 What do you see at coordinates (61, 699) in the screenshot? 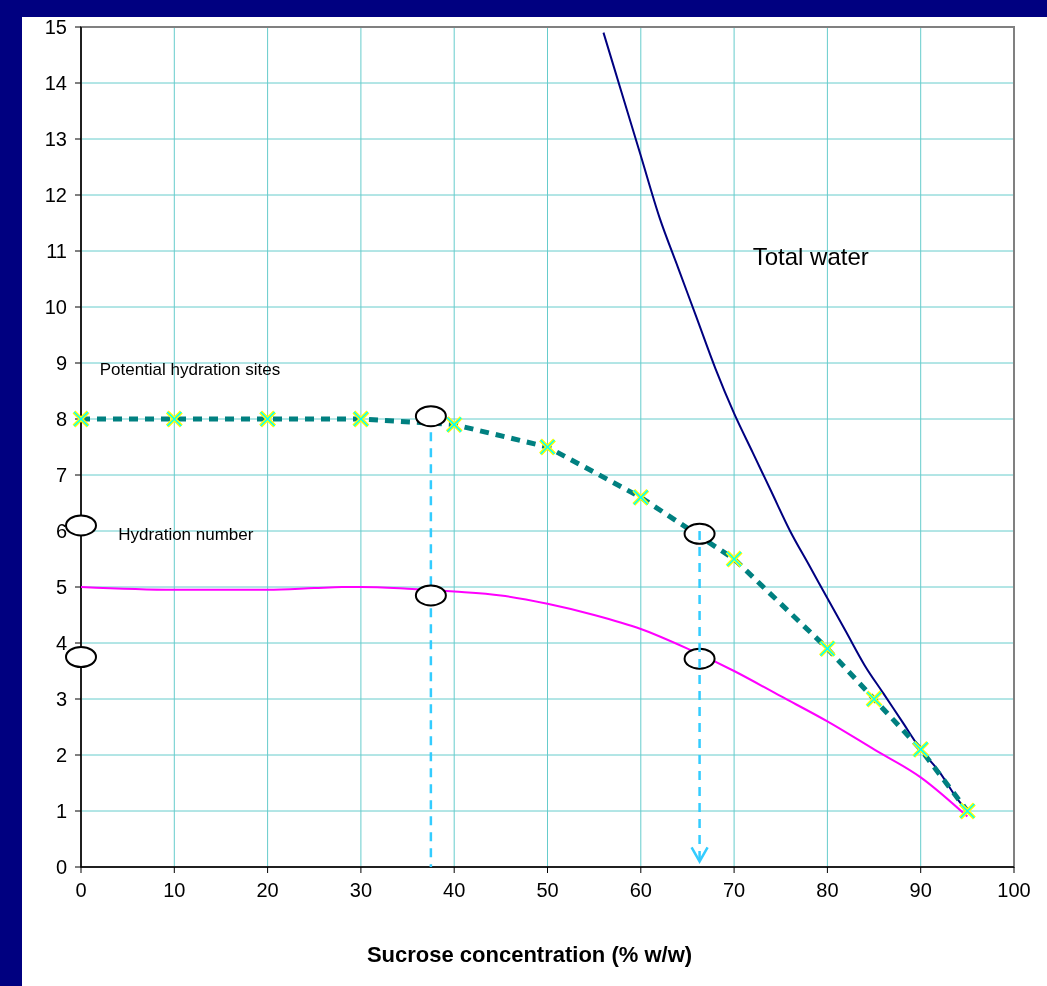
I see `y-tick-label: 3` at bounding box center [61, 699].